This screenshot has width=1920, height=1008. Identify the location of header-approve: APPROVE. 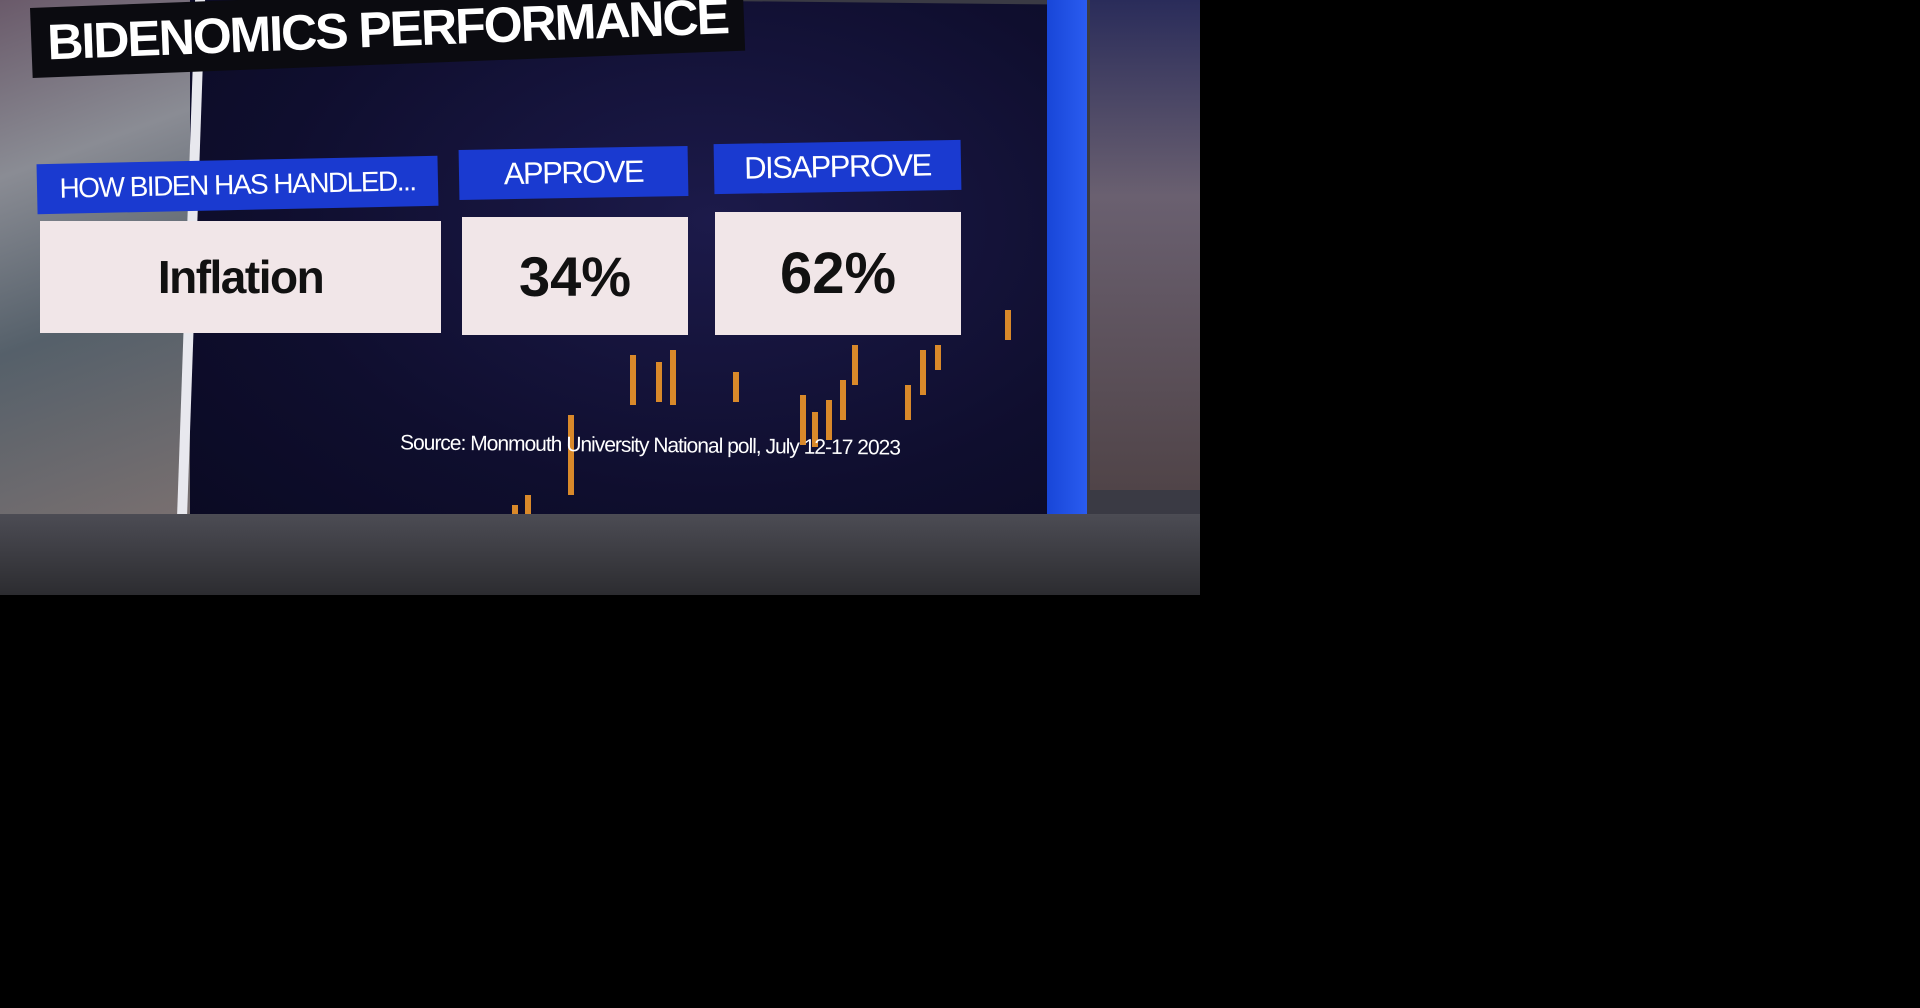
(573, 173).